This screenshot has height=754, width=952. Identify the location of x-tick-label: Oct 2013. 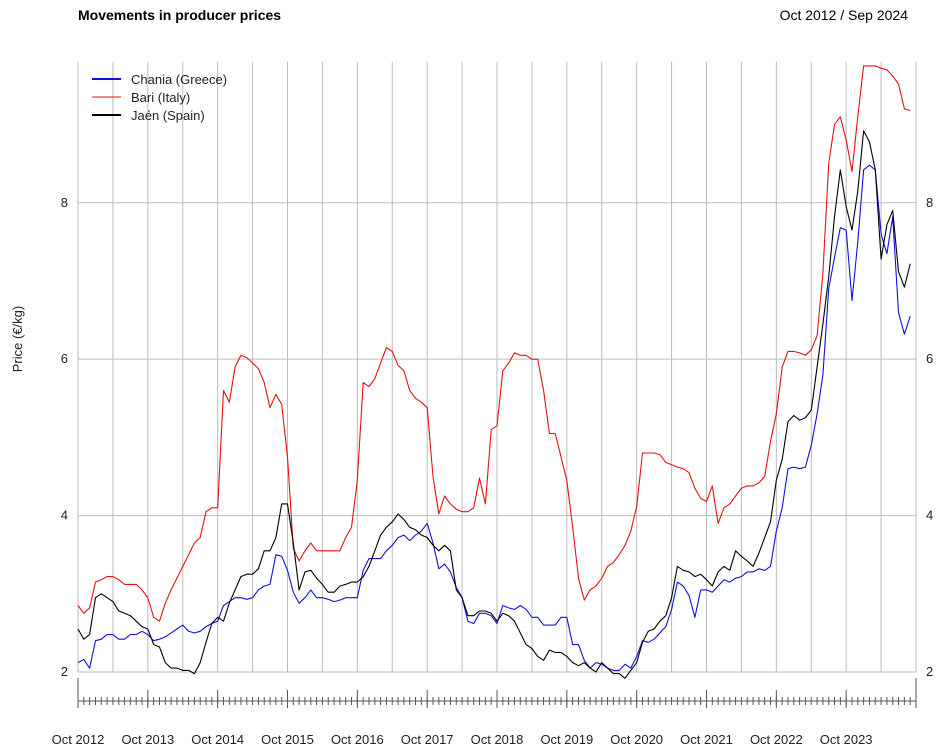
(147, 739).